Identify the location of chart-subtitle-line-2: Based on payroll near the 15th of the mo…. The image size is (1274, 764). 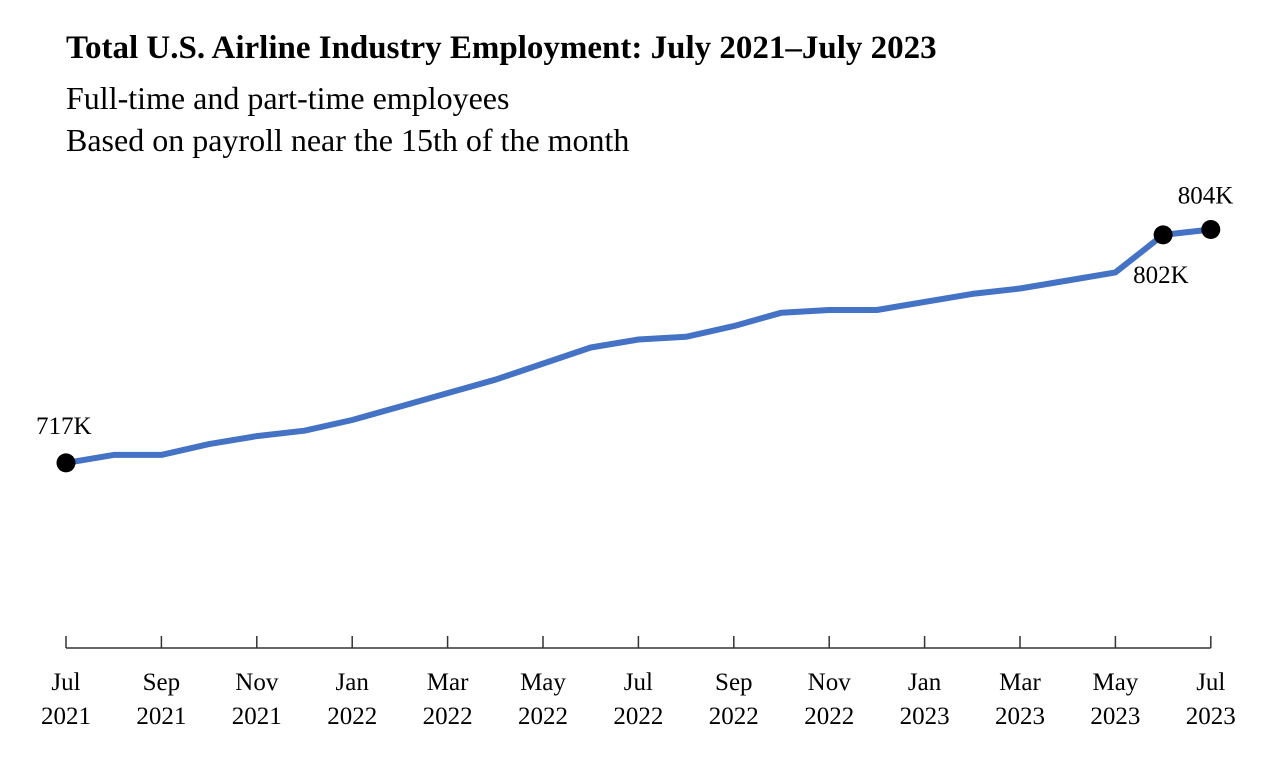
(348, 140).